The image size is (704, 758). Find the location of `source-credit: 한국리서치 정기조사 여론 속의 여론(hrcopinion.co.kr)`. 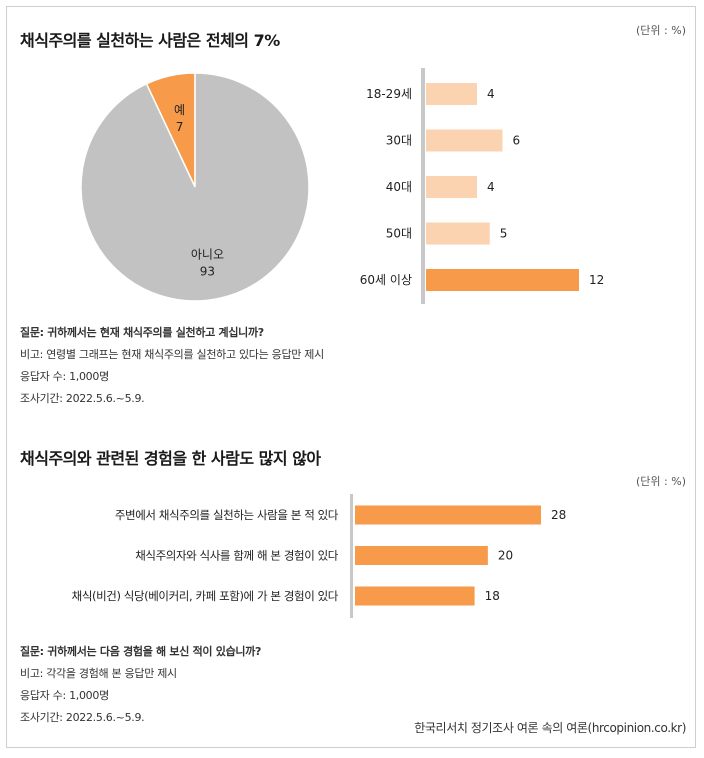

source-credit: 한국리서치 정기조사 여론 속의 여론(hrcopinion.co.kr) is located at coordinates (550, 728).